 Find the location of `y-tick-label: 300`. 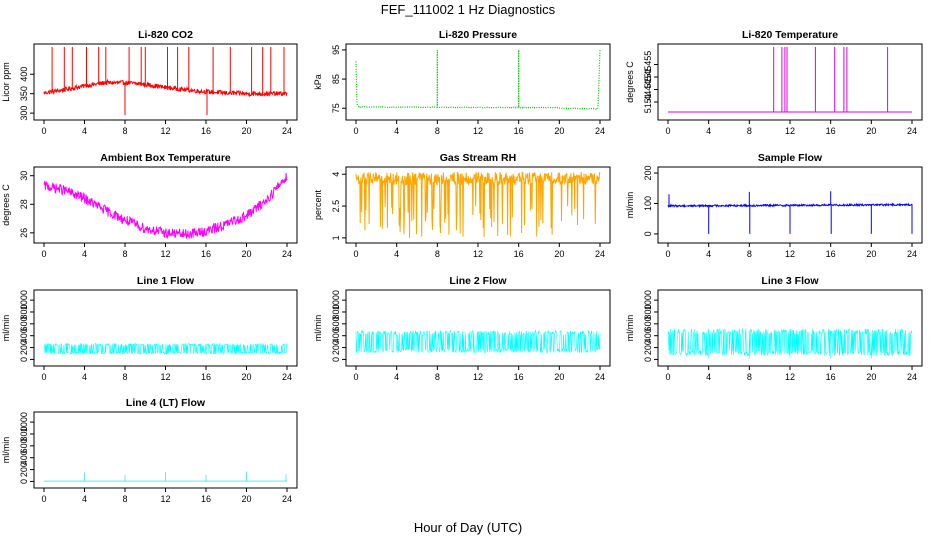

y-tick-label: 300 is located at coordinates (24, 113).